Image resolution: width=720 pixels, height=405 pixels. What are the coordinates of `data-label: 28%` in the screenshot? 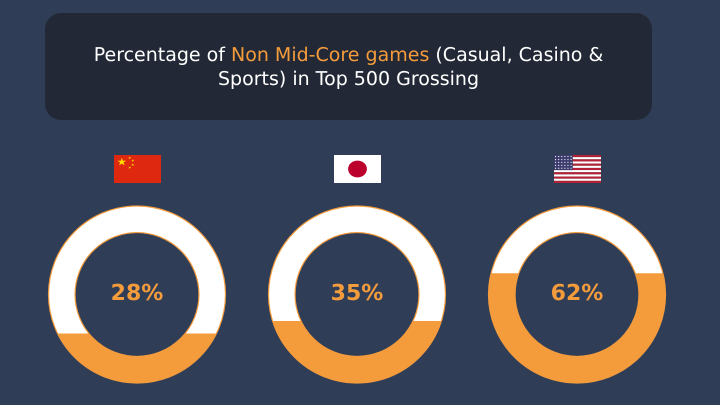 It's located at (137, 293).